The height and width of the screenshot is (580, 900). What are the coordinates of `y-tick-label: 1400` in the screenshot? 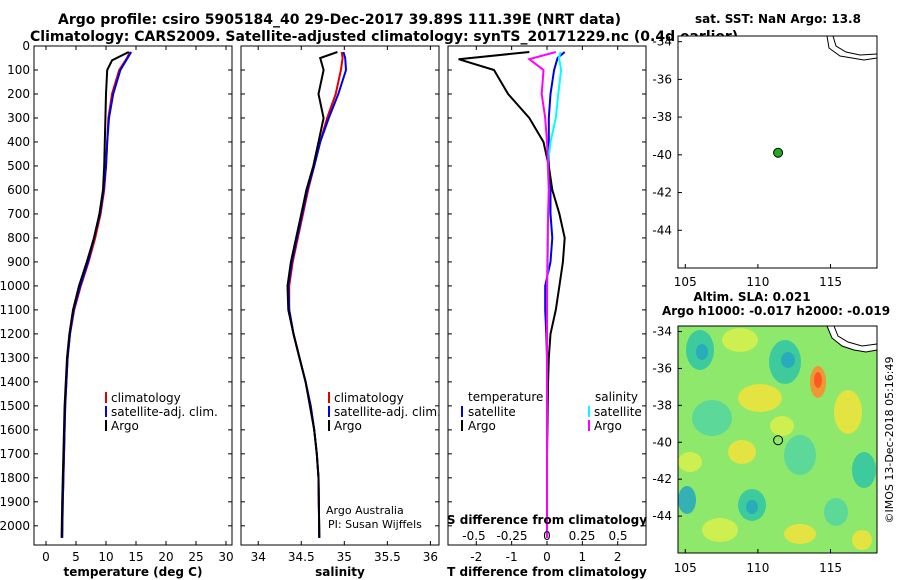 It's located at (15, 382).